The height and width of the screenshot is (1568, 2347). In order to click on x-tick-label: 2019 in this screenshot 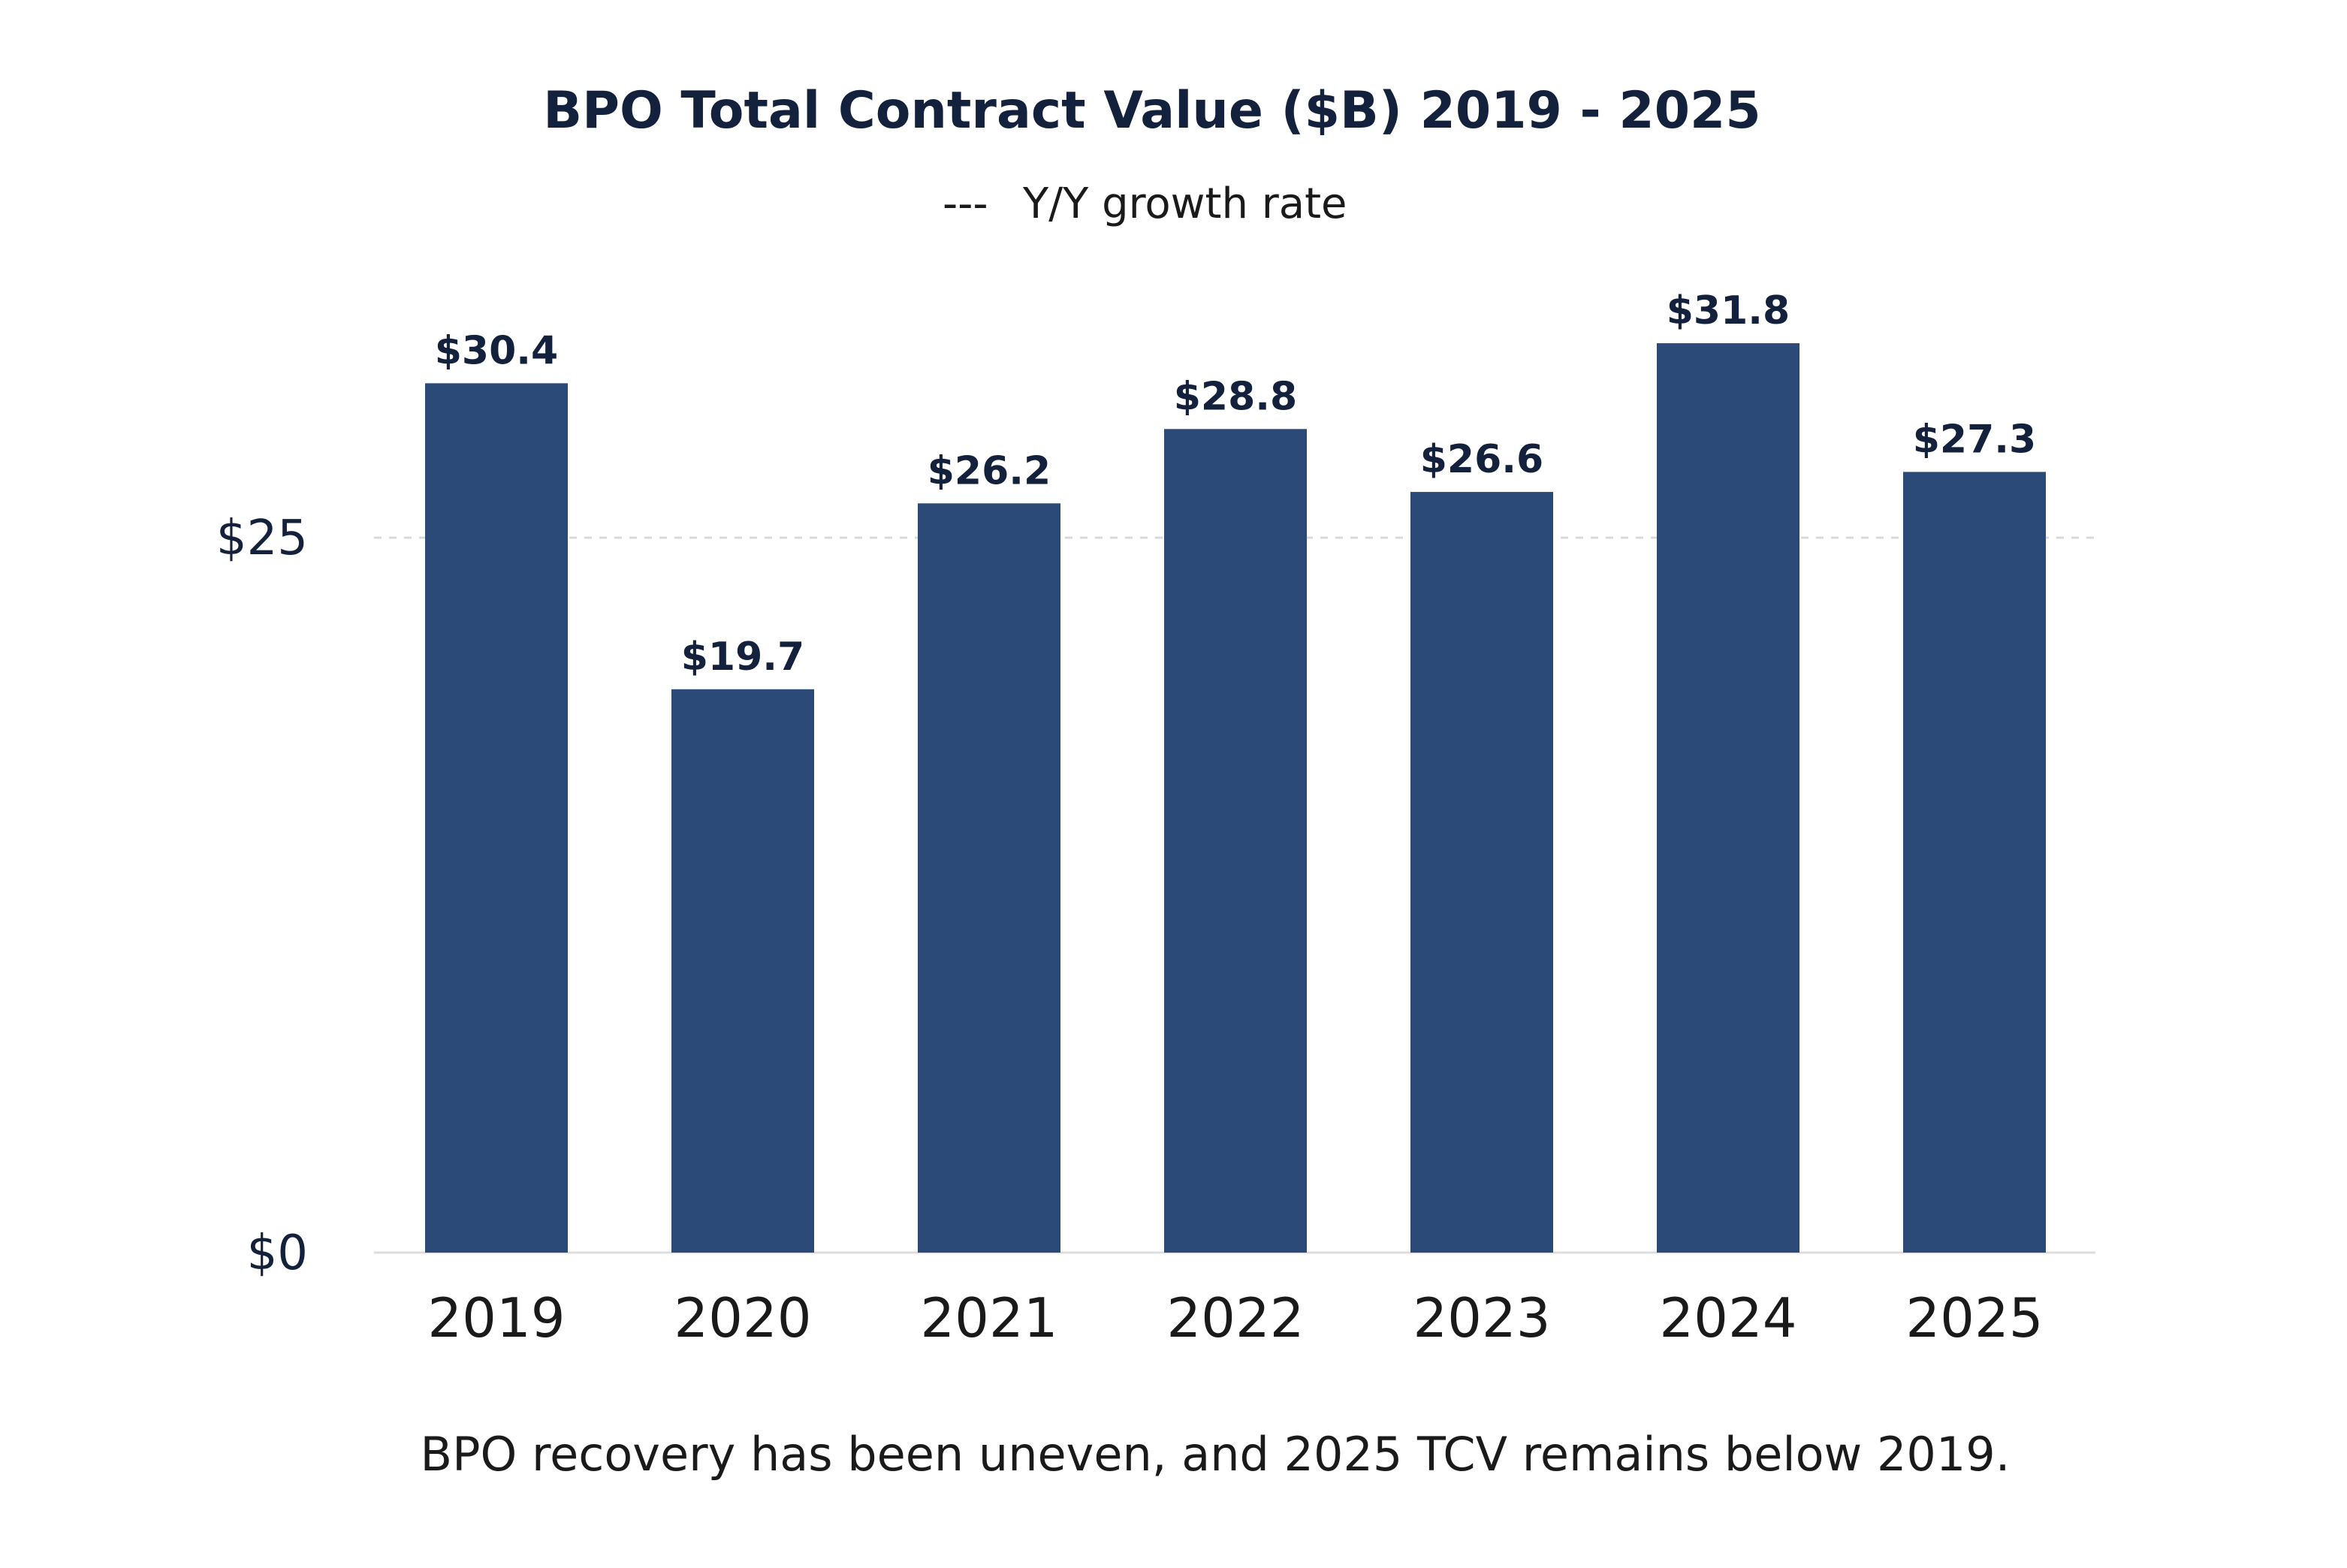, I will do `click(496, 1317)`.